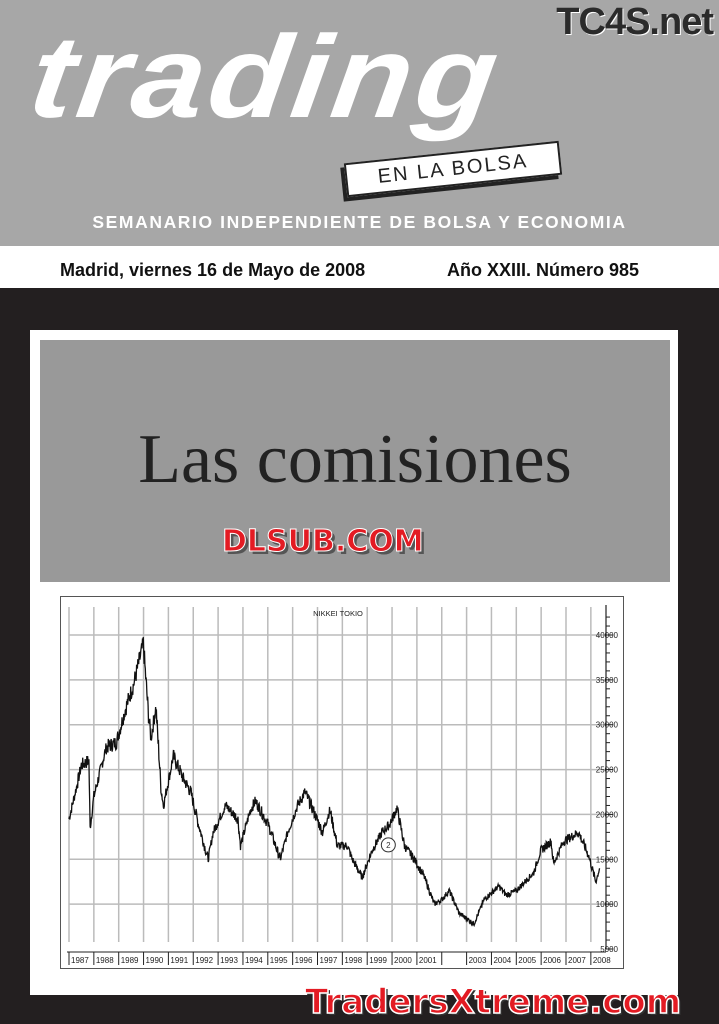 The height and width of the screenshot is (1024, 719). I want to click on x-tick-label: 2000, so click(403, 960).